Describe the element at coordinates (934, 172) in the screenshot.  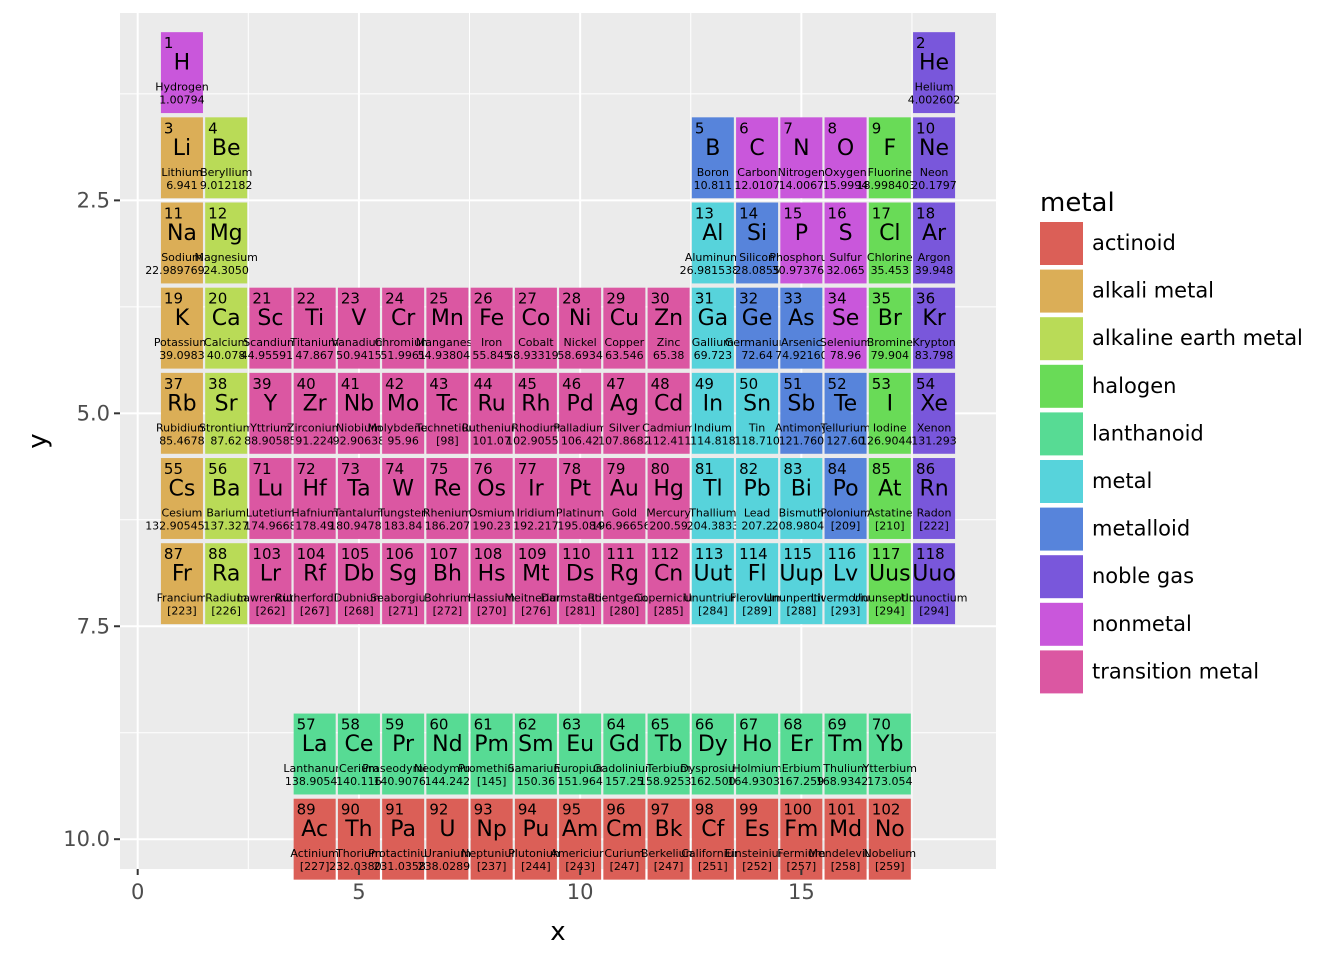
I see `element-name: Neon` at that location.